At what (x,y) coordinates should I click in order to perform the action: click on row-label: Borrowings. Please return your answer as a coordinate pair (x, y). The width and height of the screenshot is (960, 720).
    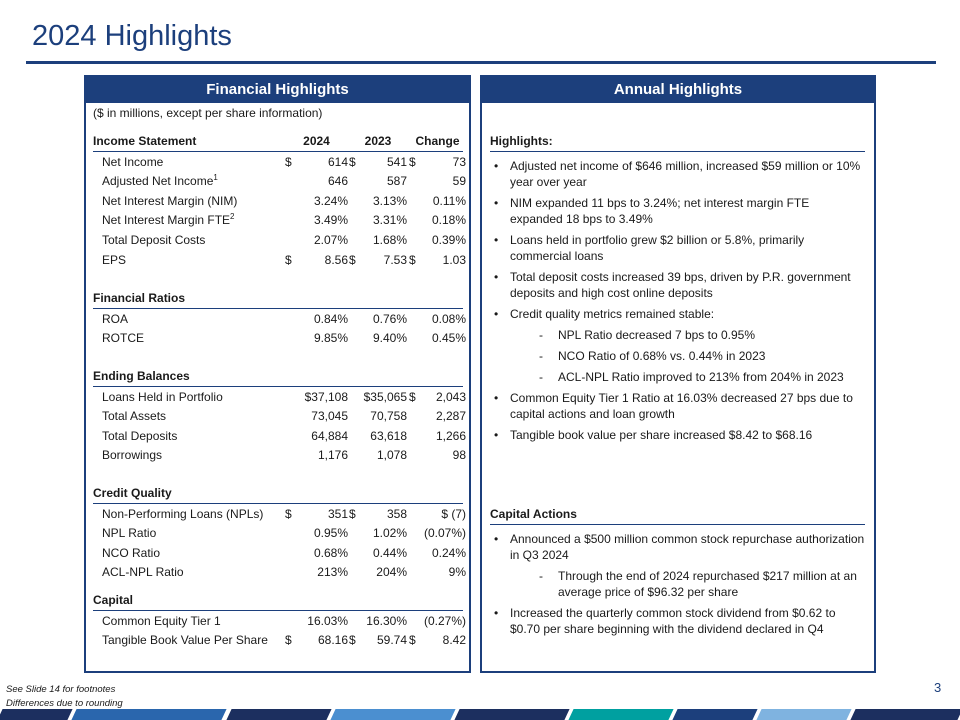
    Looking at the image, I should click on (132, 455).